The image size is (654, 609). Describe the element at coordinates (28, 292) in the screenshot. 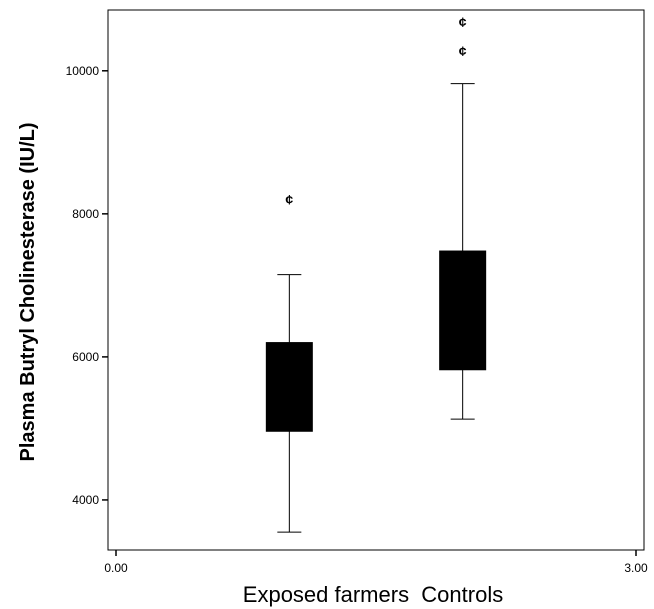

I see `y-axis-title: Plasma Butryl Cholinesterase (IU/L)` at that location.